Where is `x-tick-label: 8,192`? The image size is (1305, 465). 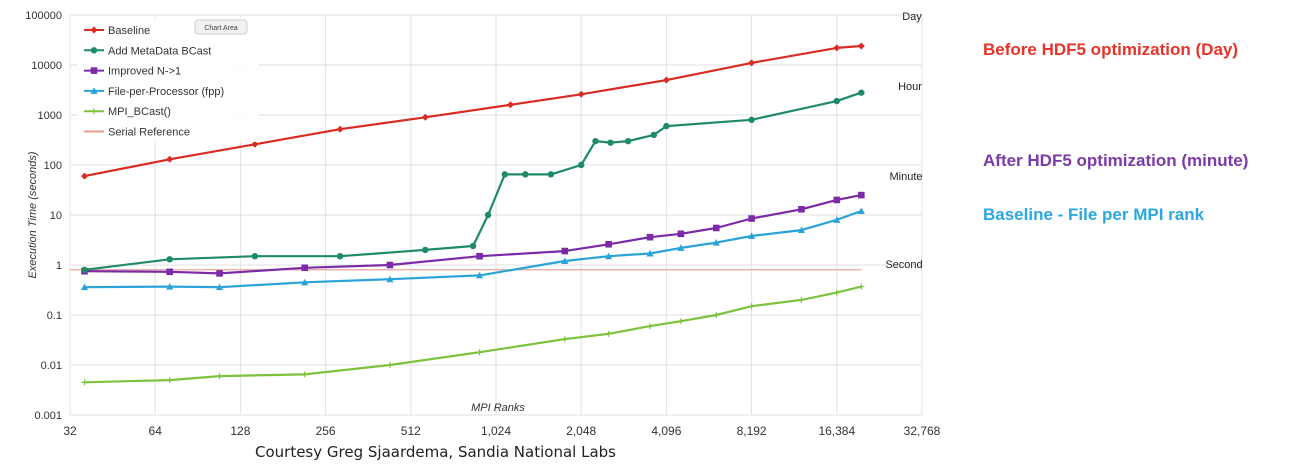 x-tick-label: 8,192 is located at coordinates (752, 431).